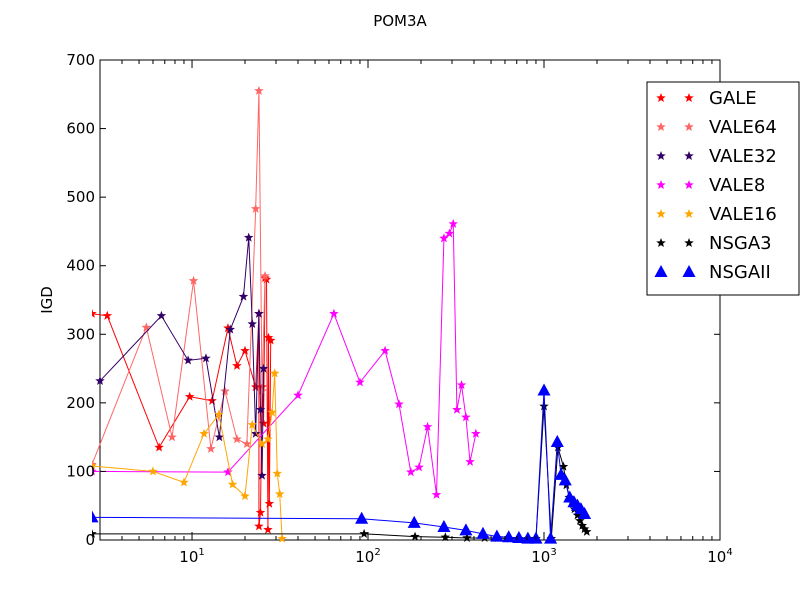  I want to click on series-line-gale, so click(182, 403).